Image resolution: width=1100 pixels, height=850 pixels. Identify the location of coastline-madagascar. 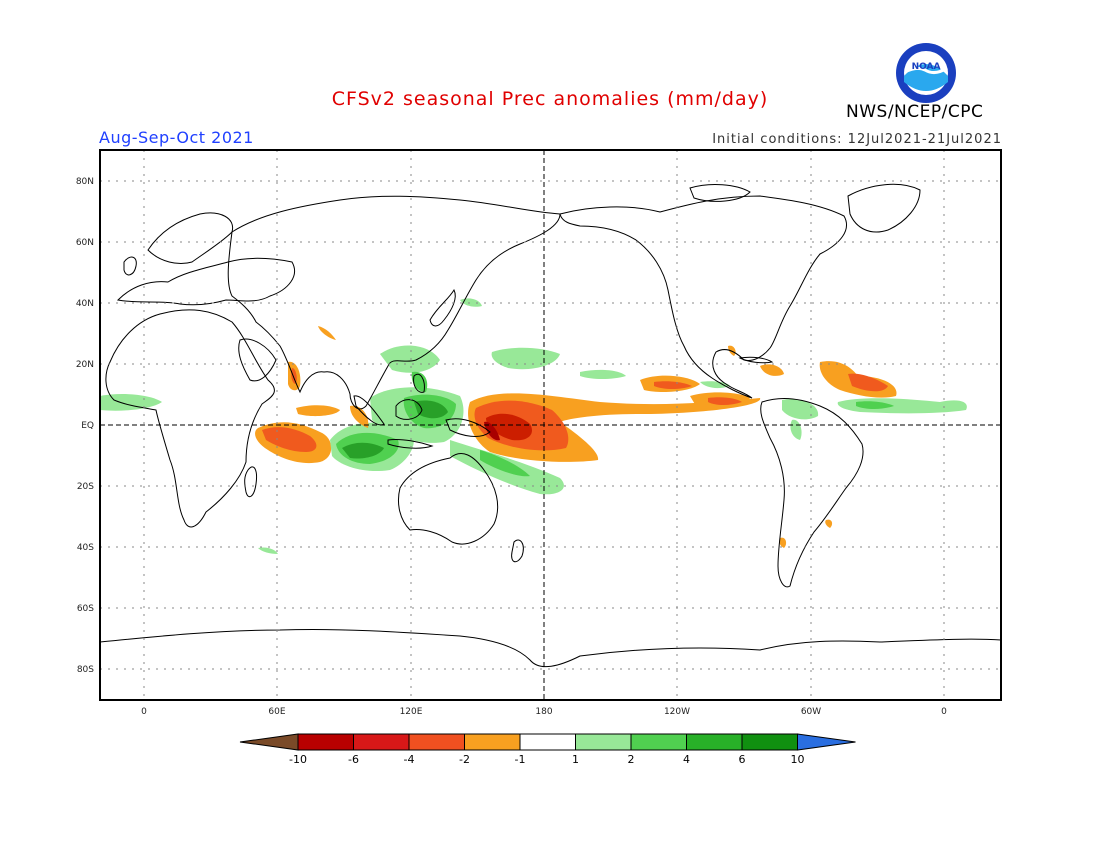
(250, 482).